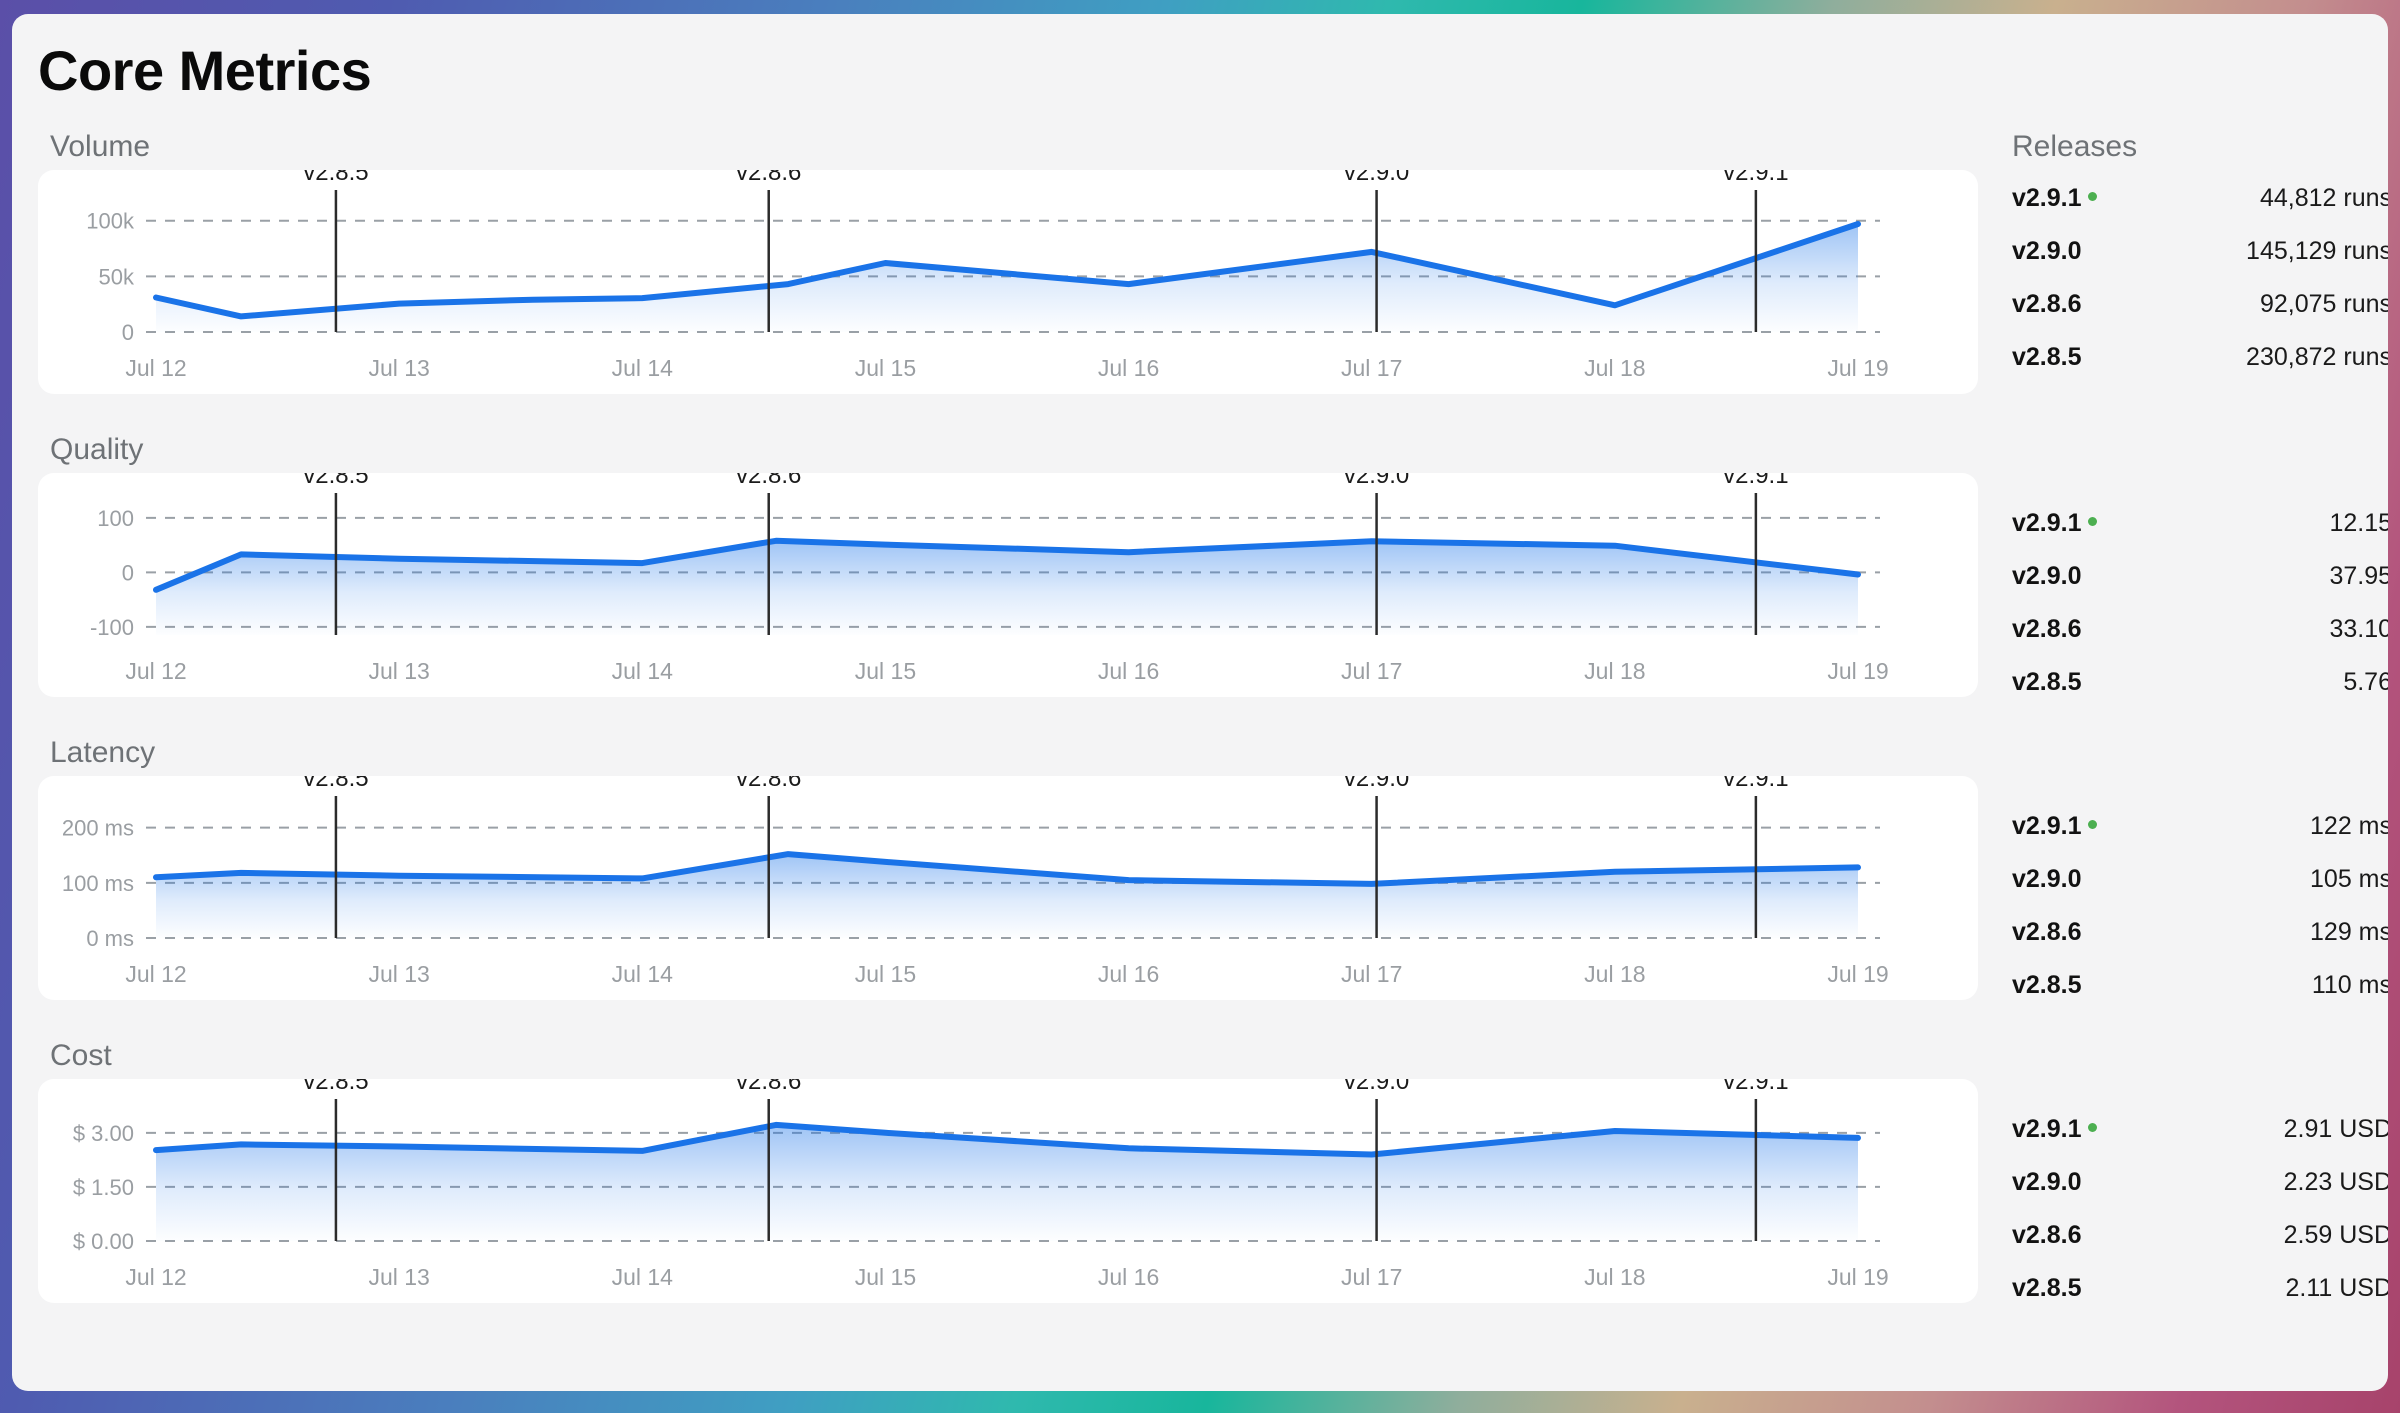 The width and height of the screenshot is (2400, 1413). What do you see at coordinates (1857, 368) in the screenshot?
I see `x-tick-label: Jul 19` at bounding box center [1857, 368].